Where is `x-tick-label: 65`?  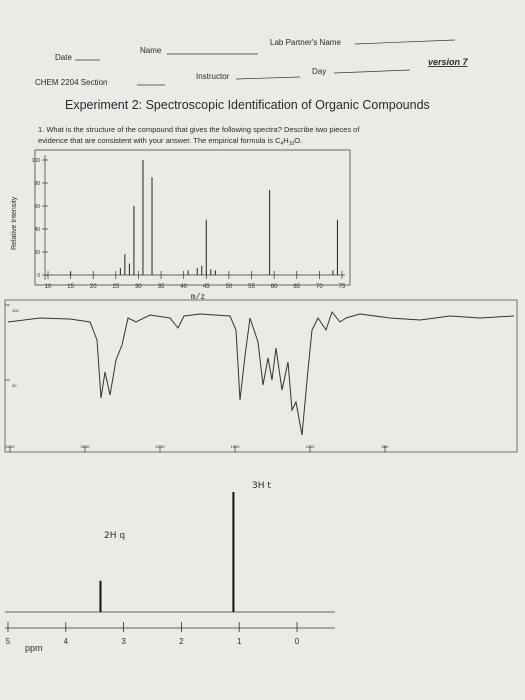 x-tick-label: 65 is located at coordinates (296, 287).